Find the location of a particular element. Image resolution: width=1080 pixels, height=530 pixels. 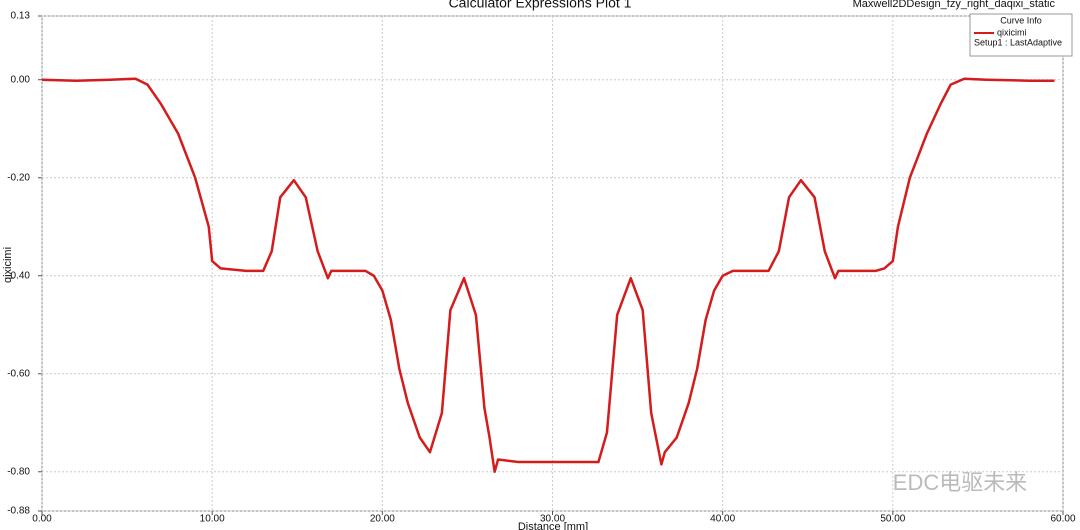

x-tick-label: 10.00 is located at coordinates (212, 519).